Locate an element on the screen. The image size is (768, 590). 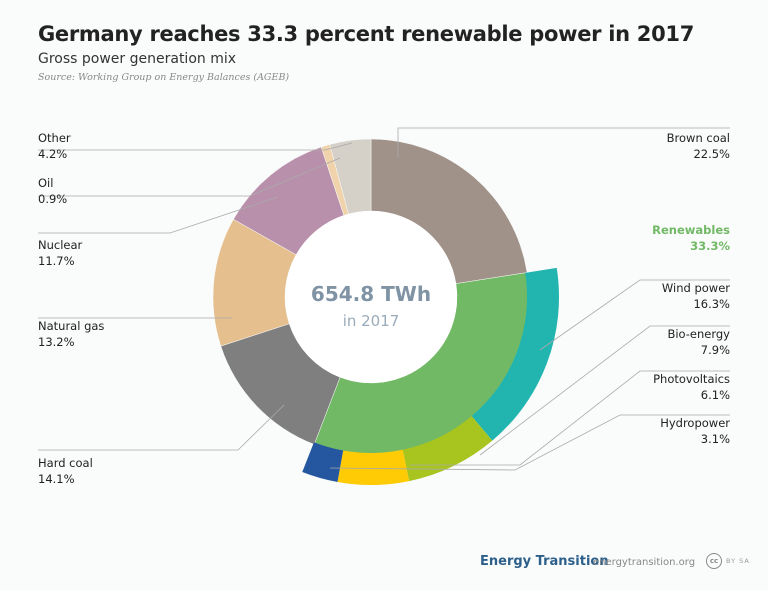
cc-license-icon: cc is located at coordinates (714, 561).